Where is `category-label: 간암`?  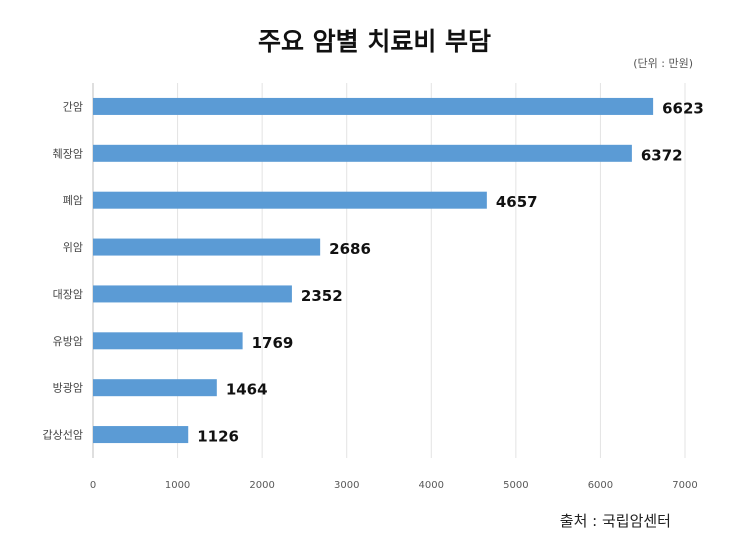
category-label: 간암 is located at coordinates (73, 106).